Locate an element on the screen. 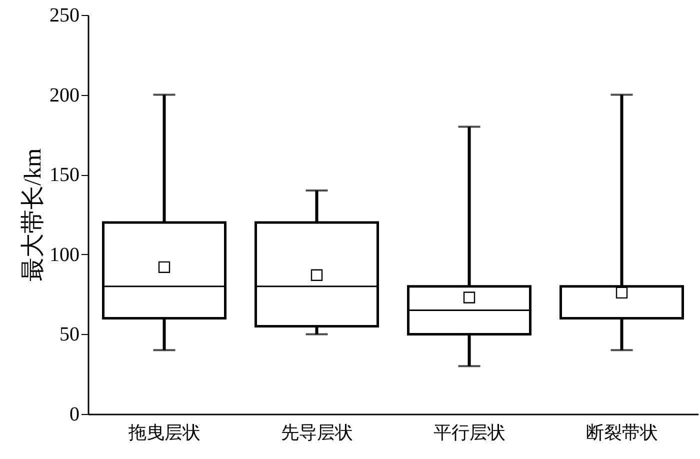 The height and width of the screenshot is (459, 700). y-axis-title: 最大带长/km is located at coordinates (33, 215).